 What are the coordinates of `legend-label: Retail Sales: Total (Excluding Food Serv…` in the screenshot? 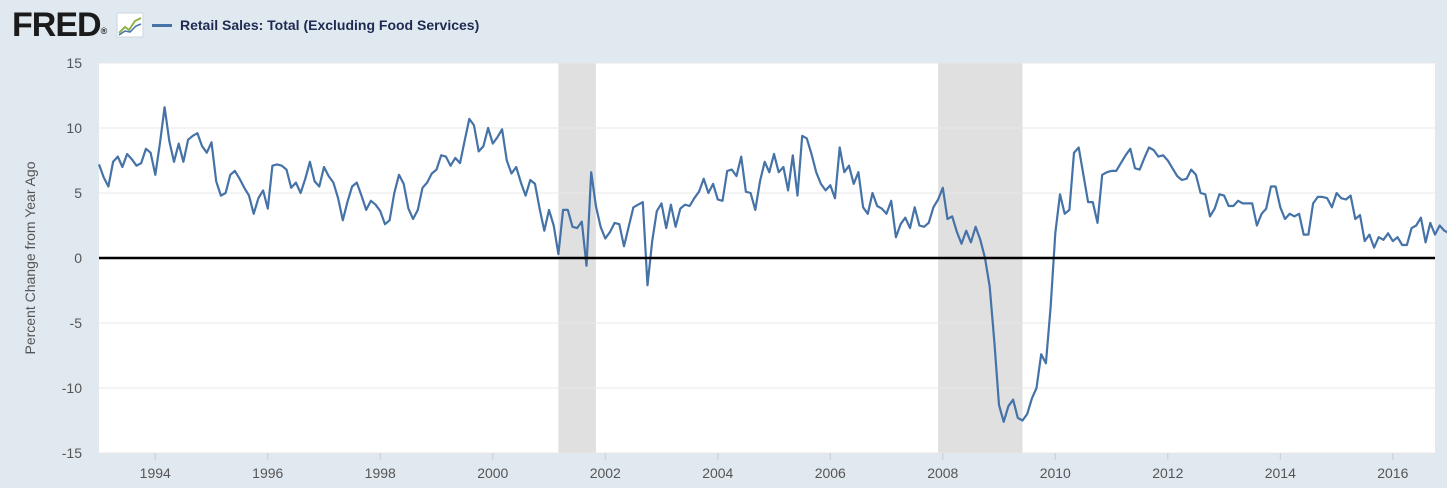 It's located at (330, 25).